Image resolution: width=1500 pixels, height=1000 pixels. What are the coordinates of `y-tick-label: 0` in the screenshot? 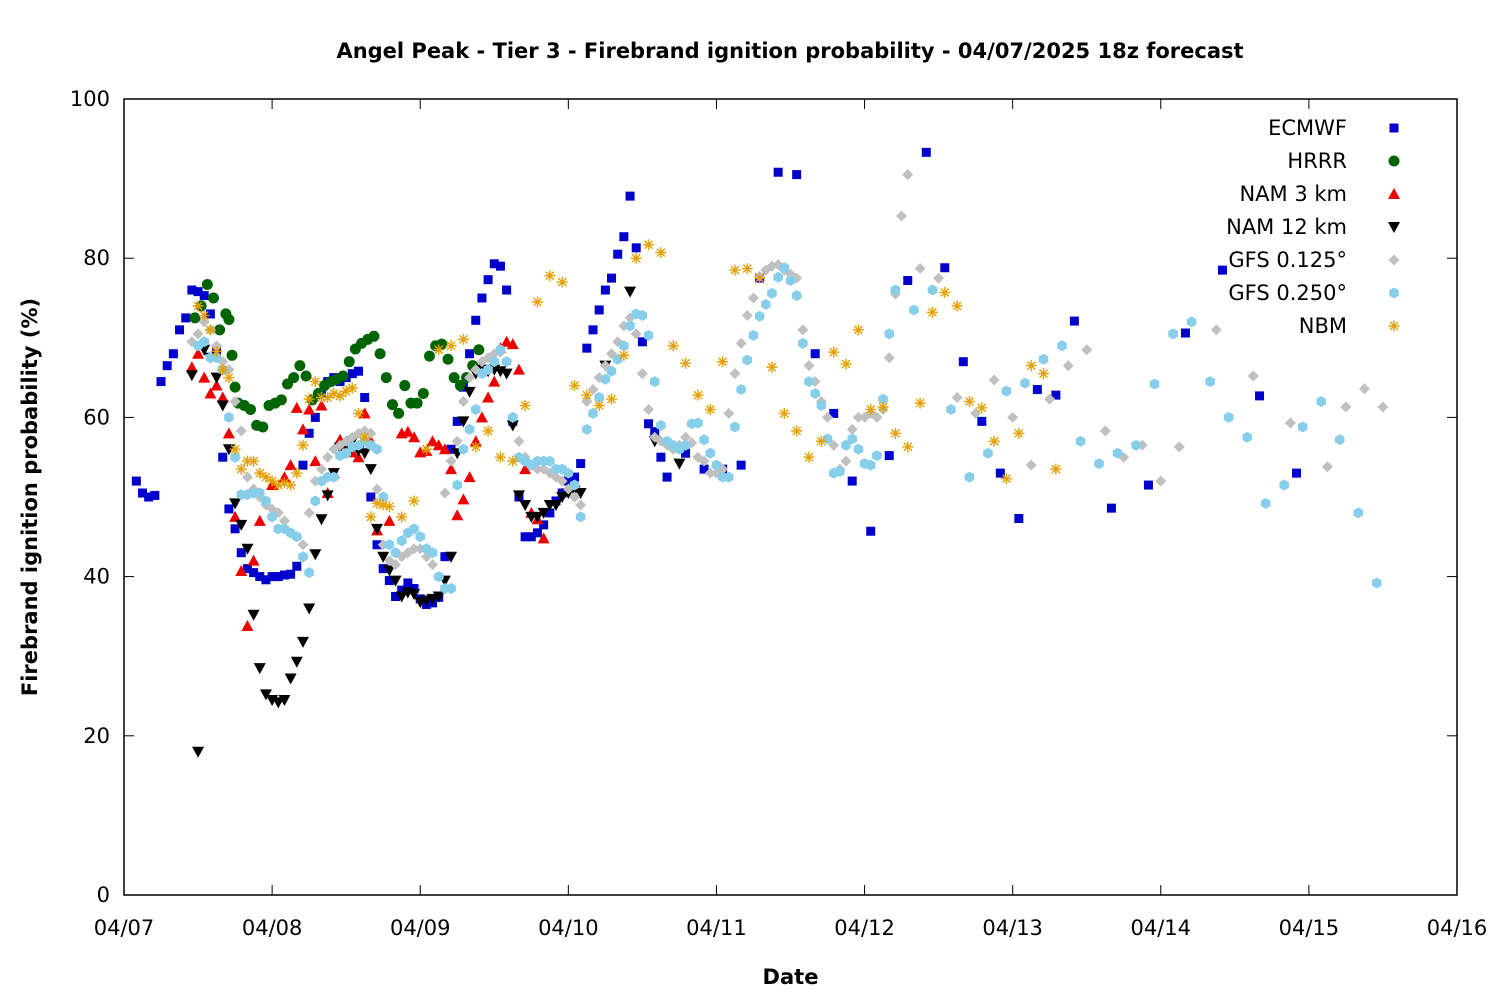 It's located at (103, 895).